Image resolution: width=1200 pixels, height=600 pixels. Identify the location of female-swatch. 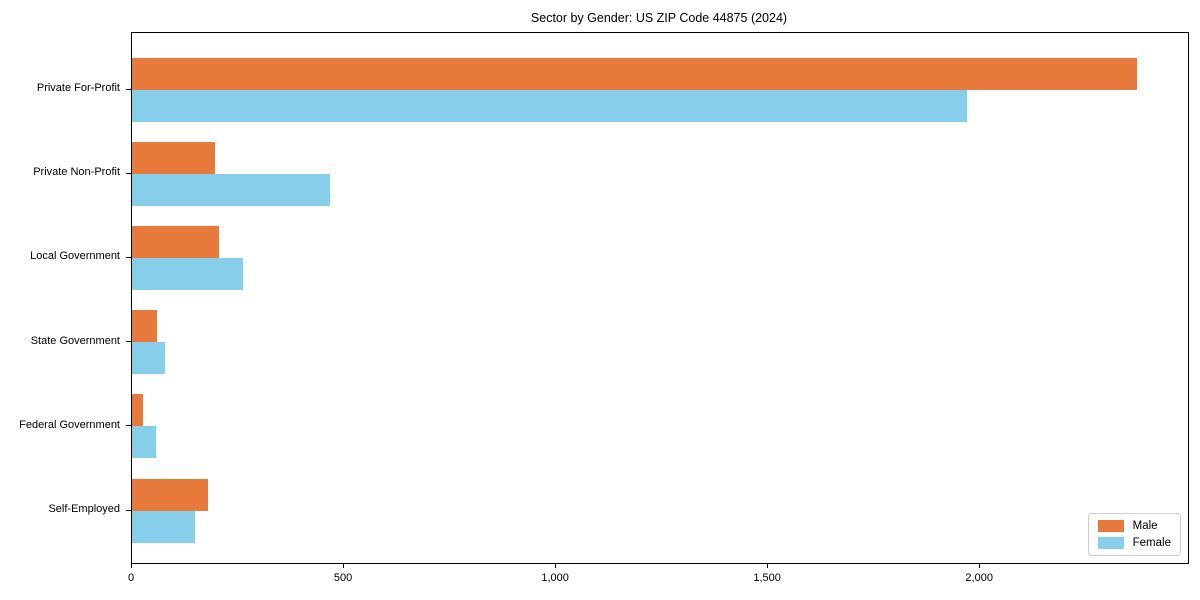
(1110, 543).